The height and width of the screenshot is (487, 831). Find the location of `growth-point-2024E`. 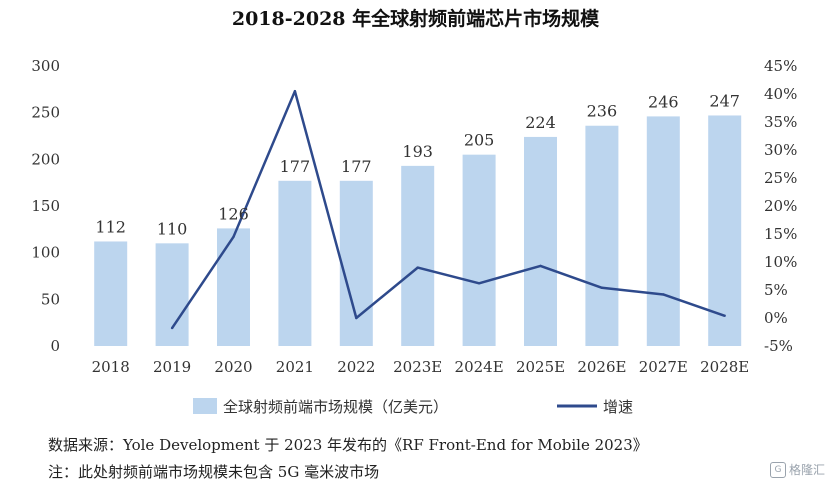

growth-point-2024E is located at coordinates (479, 283).